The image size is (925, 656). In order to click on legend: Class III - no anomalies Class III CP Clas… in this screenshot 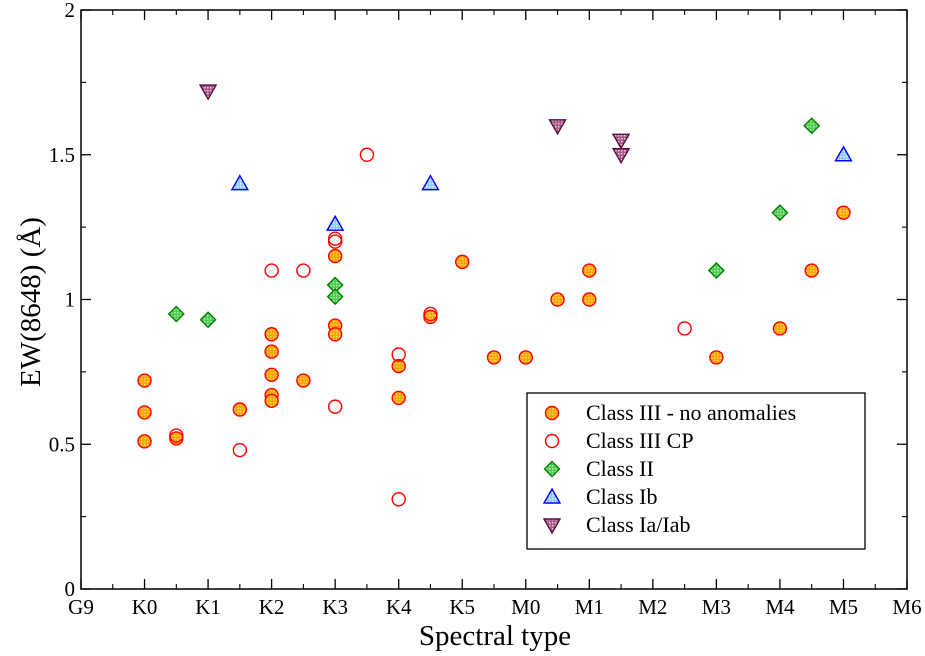, I will do `click(696, 471)`.